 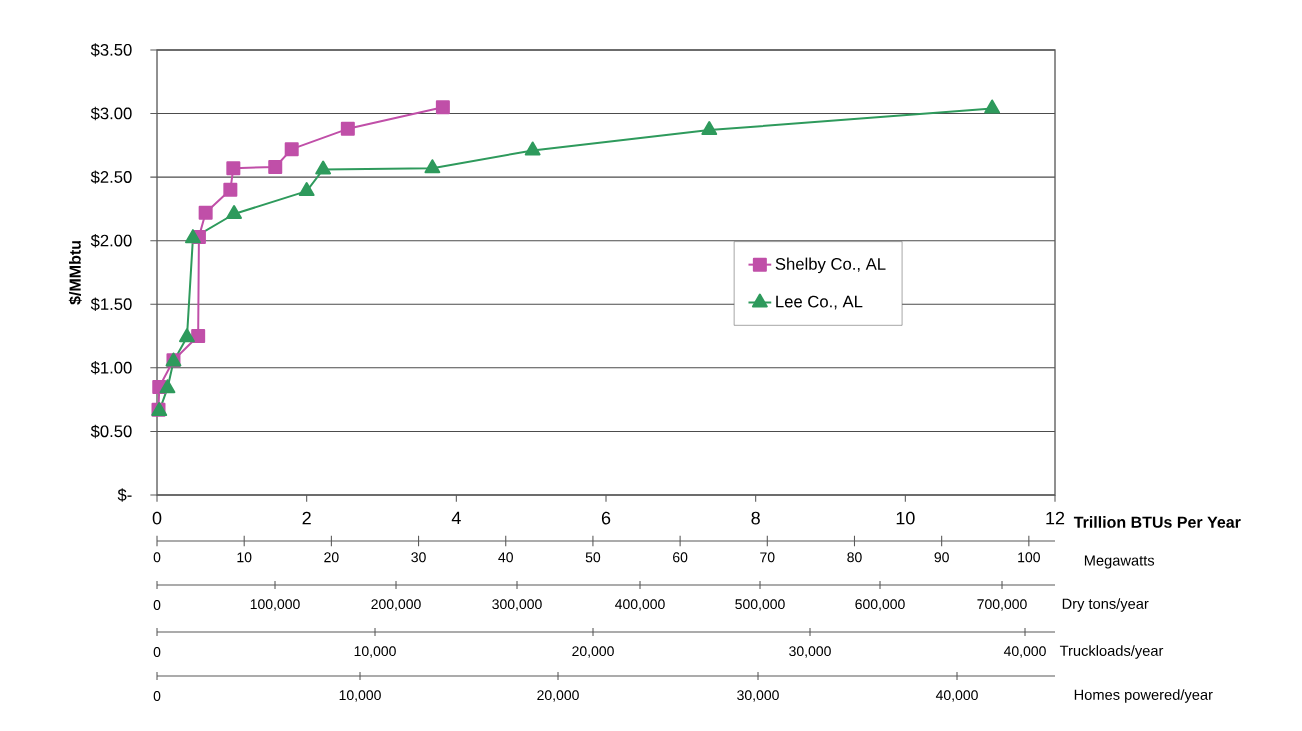 What do you see at coordinates (1143, 696) in the screenshot?
I see `text: Homes powered/year` at bounding box center [1143, 696].